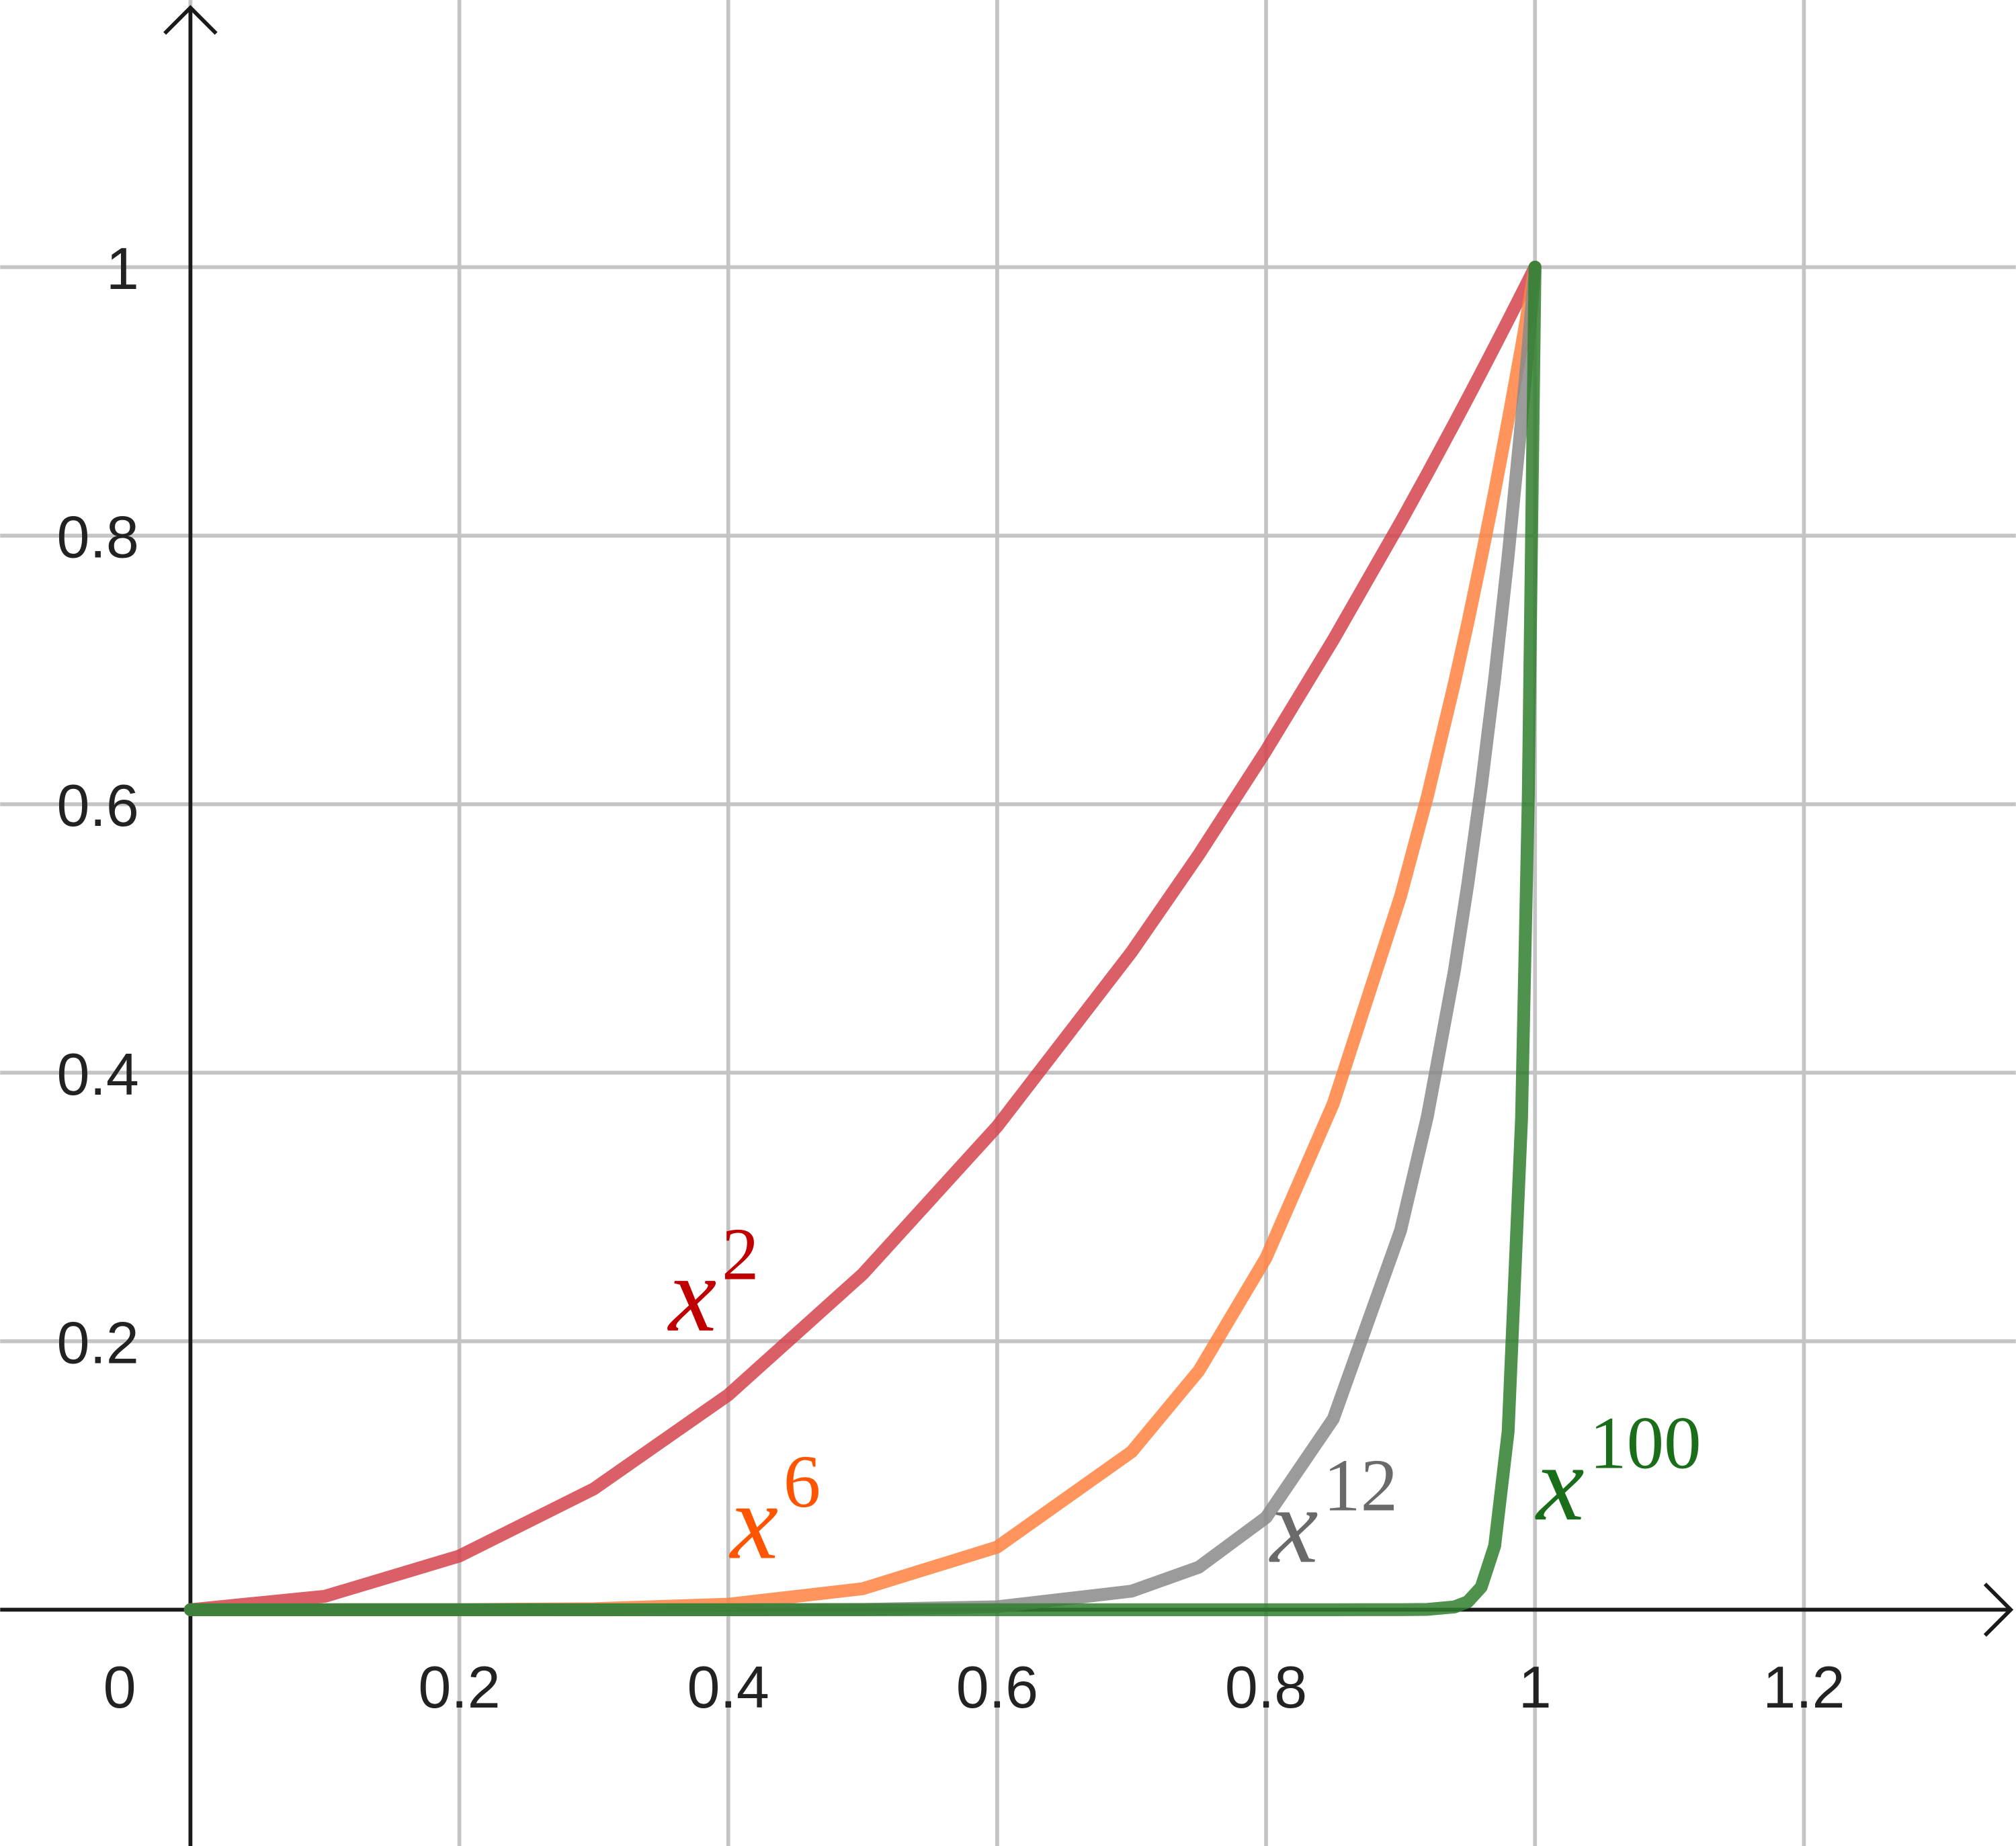  What do you see at coordinates (997, 1687) in the screenshot?
I see `x-tick-label: 0.6` at bounding box center [997, 1687].